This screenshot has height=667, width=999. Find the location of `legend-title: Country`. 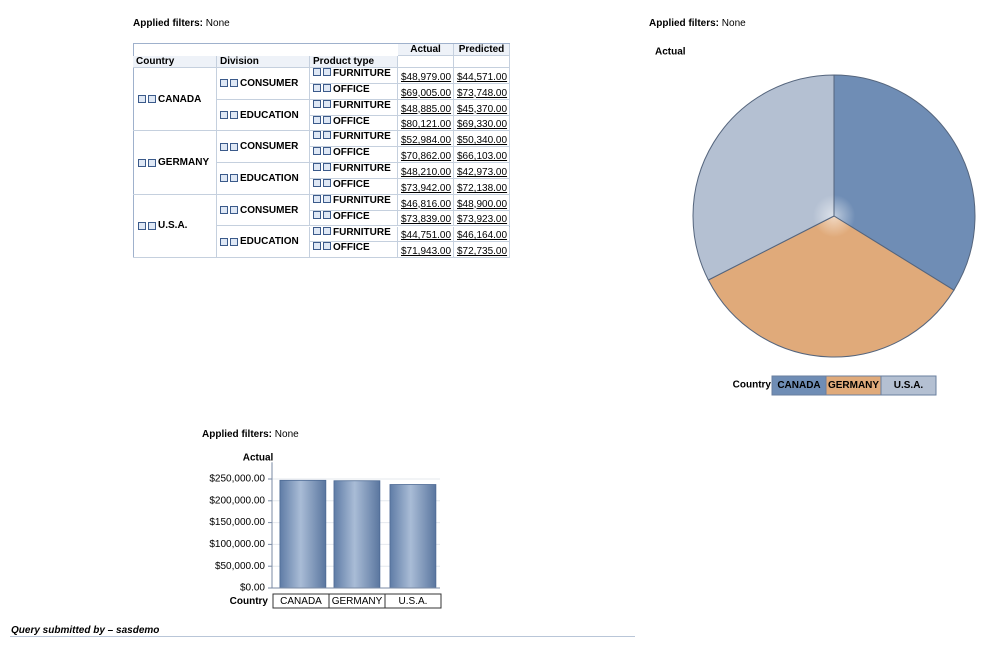

legend-title: Country is located at coordinates (752, 385).